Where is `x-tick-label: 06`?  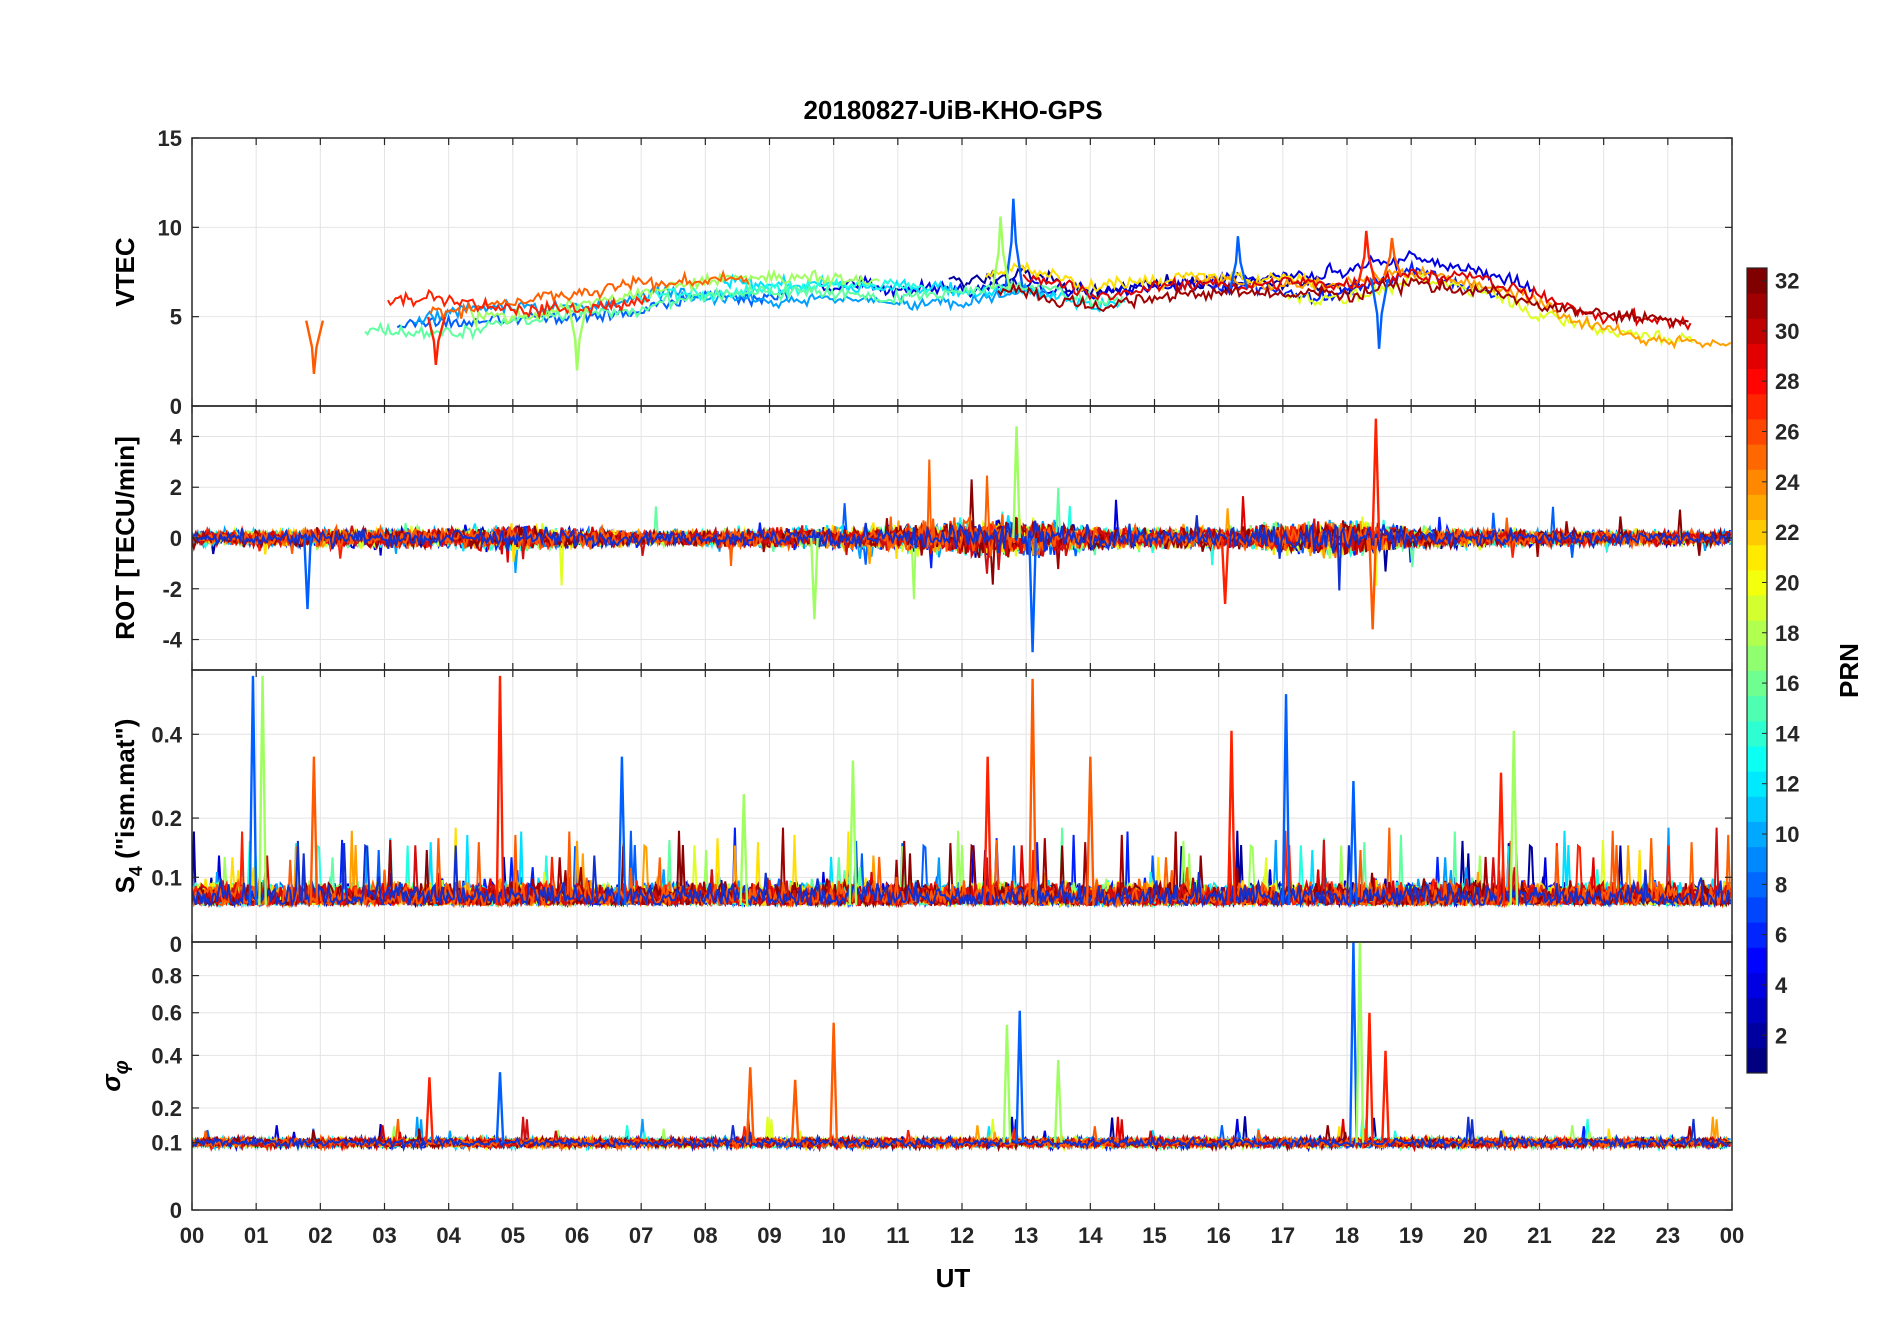 x-tick-label: 06 is located at coordinates (577, 1235).